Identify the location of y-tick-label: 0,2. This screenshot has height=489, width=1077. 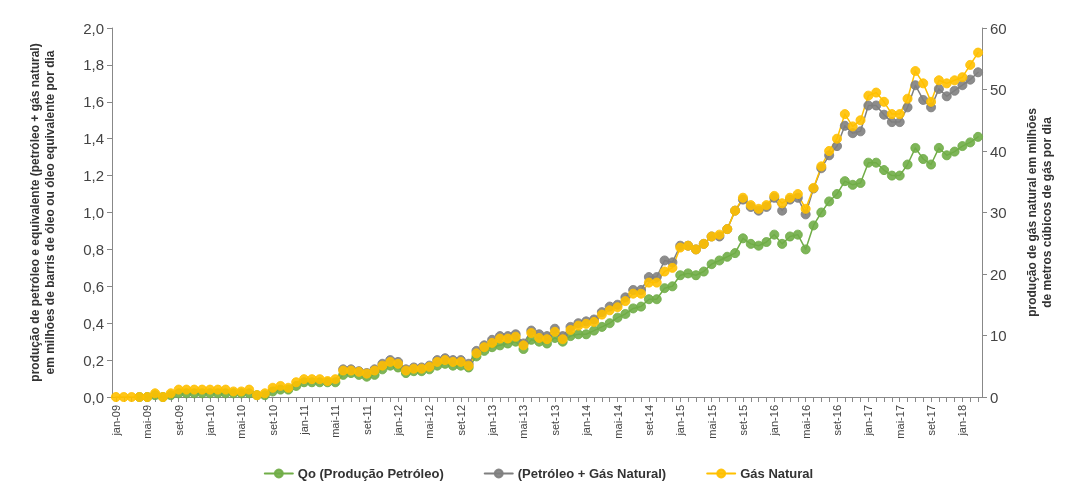
(93, 360).